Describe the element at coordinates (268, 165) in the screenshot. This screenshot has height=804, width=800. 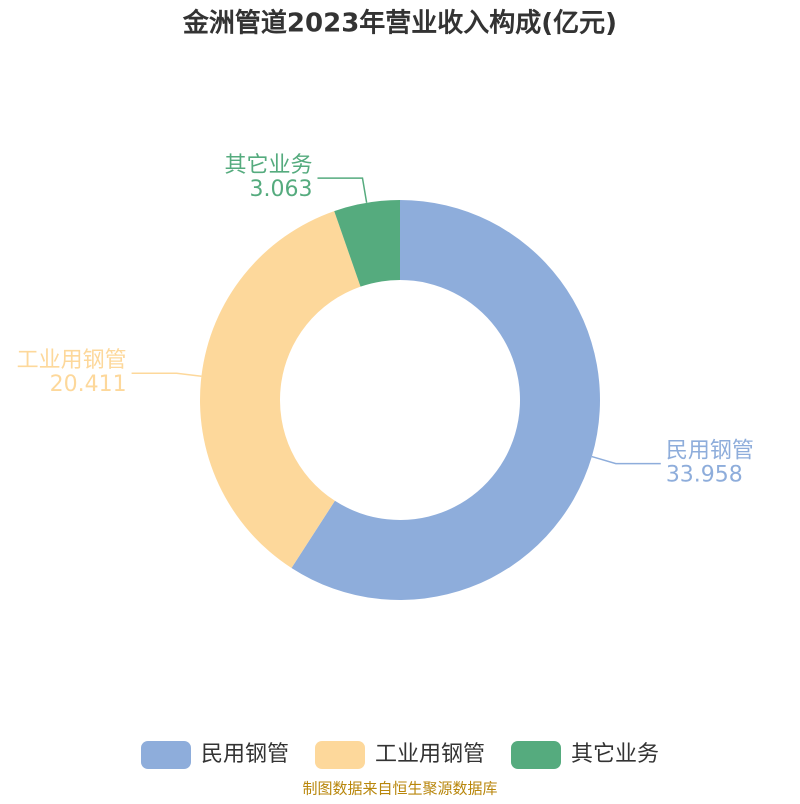
I see `data-label-name: 其它业务` at that location.